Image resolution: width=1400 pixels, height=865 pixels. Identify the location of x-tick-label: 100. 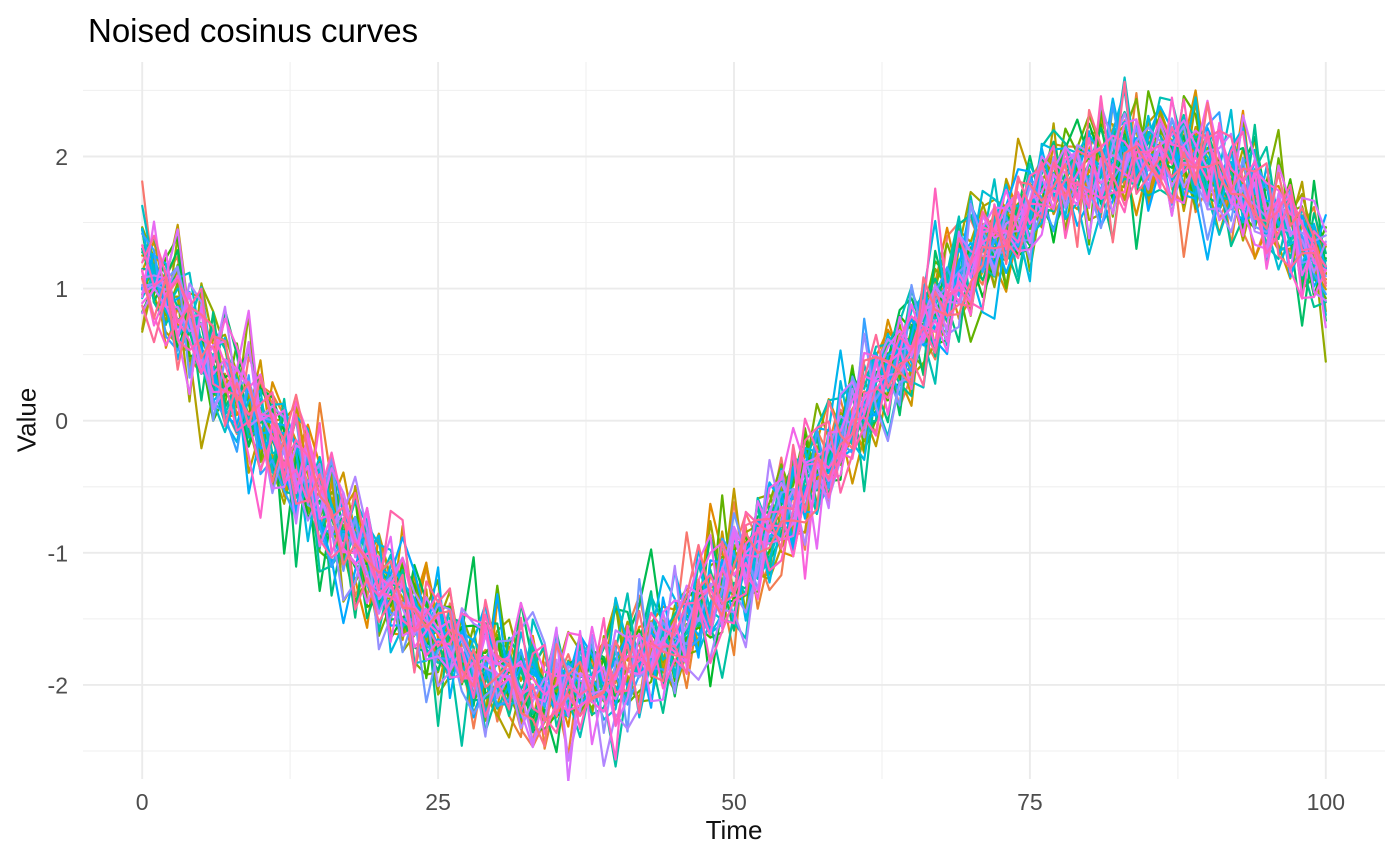
(1326, 802).